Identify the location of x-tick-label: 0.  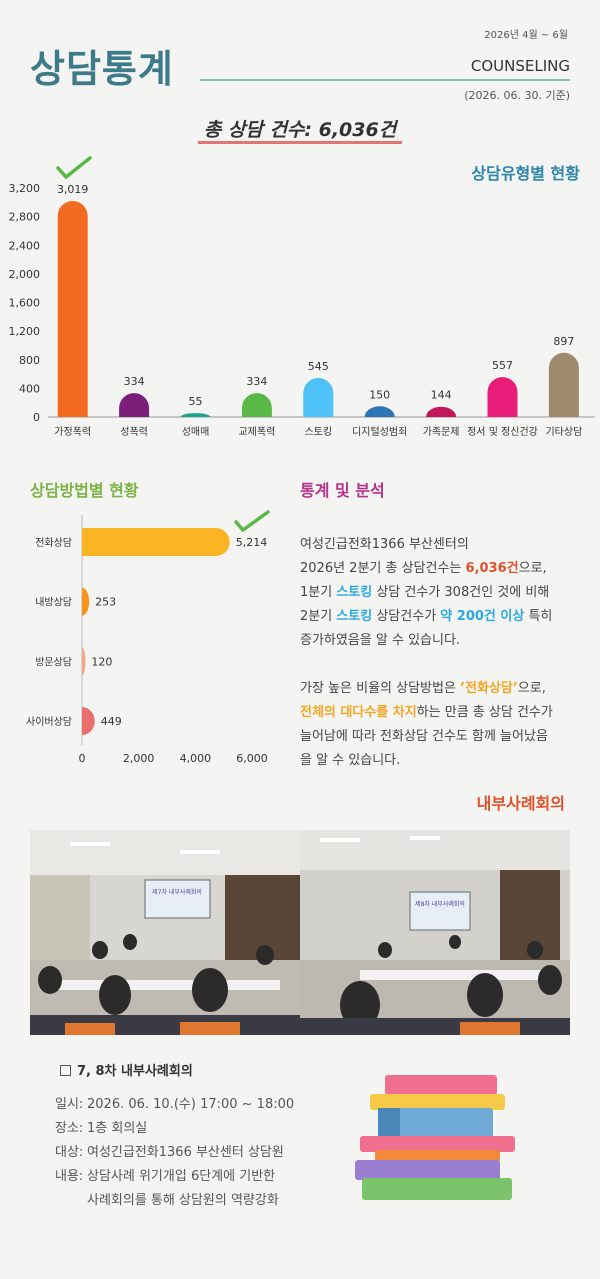
(82, 758).